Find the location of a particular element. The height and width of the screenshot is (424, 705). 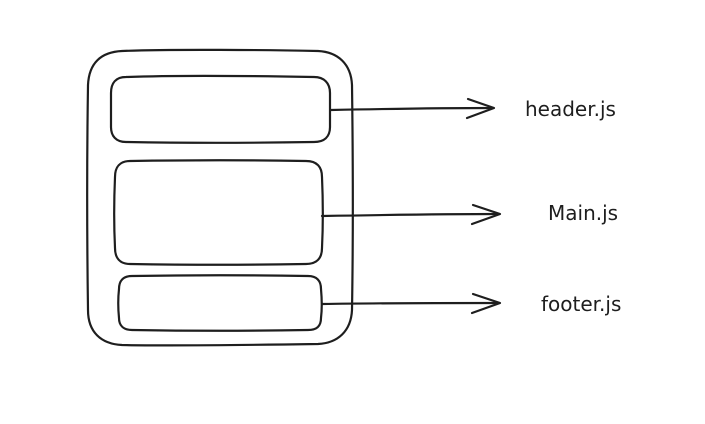

footer-arrow is located at coordinates (411, 303).